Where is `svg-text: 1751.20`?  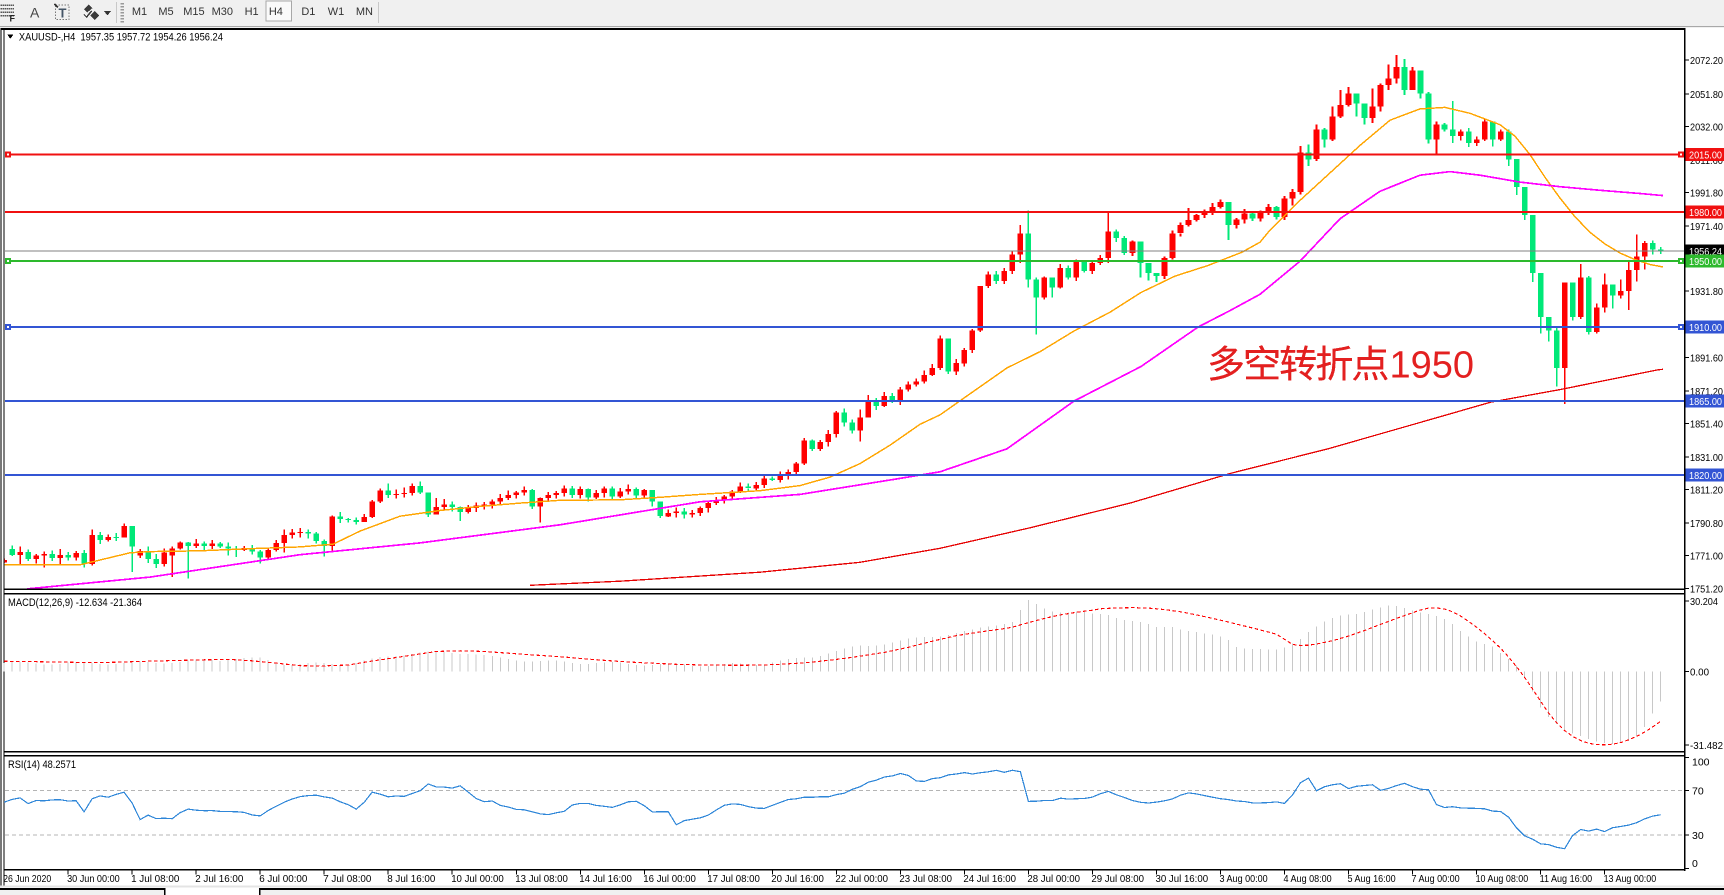 svg-text: 1751.20 is located at coordinates (1706, 589).